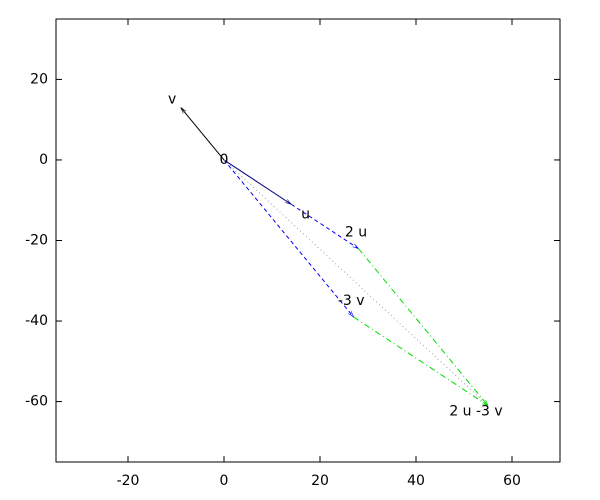 Image resolution: width=600 pixels, height=500 pixels. I want to click on y-tick-label: 0, so click(43, 160).